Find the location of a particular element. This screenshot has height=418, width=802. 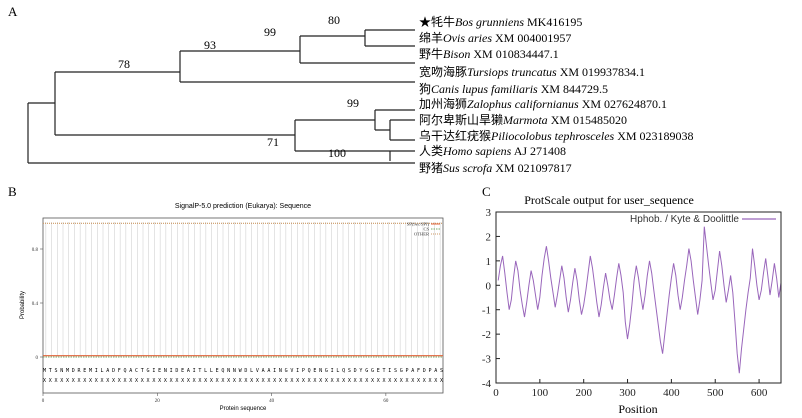

panel-label-a: A is located at coordinates (13, 11).